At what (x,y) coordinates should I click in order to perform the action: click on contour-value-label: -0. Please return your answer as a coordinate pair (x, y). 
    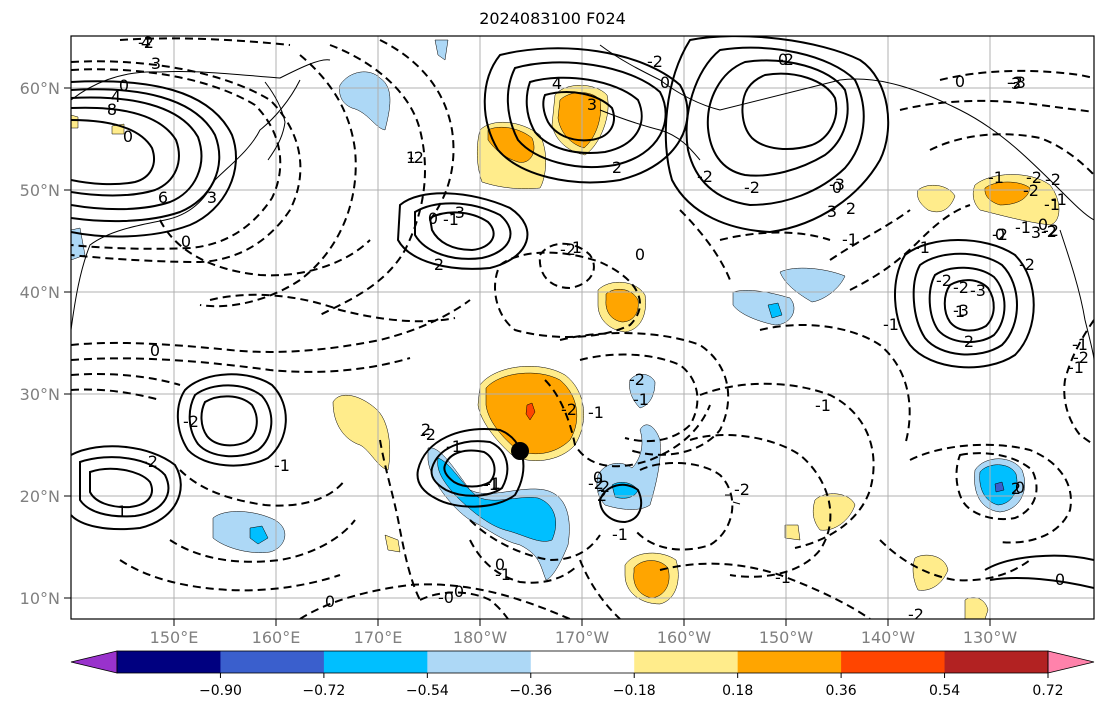
    Looking at the image, I should click on (446, 597).